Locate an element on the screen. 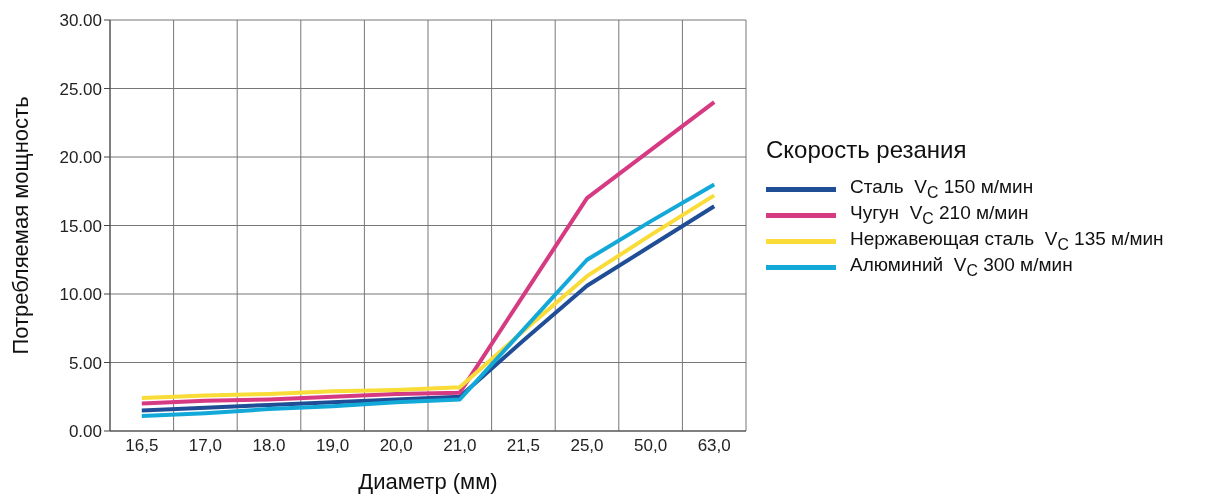 The height and width of the screenshot is (503, 1225). x-tick-label: 17,0 is located at coordinates (205, 446).